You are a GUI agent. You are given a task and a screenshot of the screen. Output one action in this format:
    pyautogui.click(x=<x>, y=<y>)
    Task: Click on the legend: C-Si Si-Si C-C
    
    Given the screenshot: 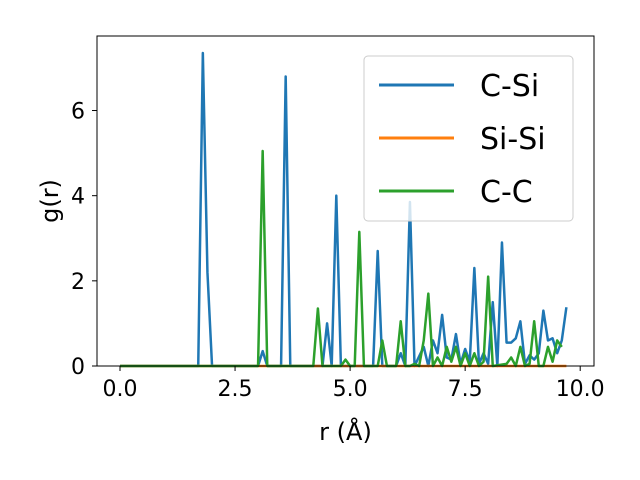 What is the action you would take?
    pyautogui.click(x=468, y=138)
    